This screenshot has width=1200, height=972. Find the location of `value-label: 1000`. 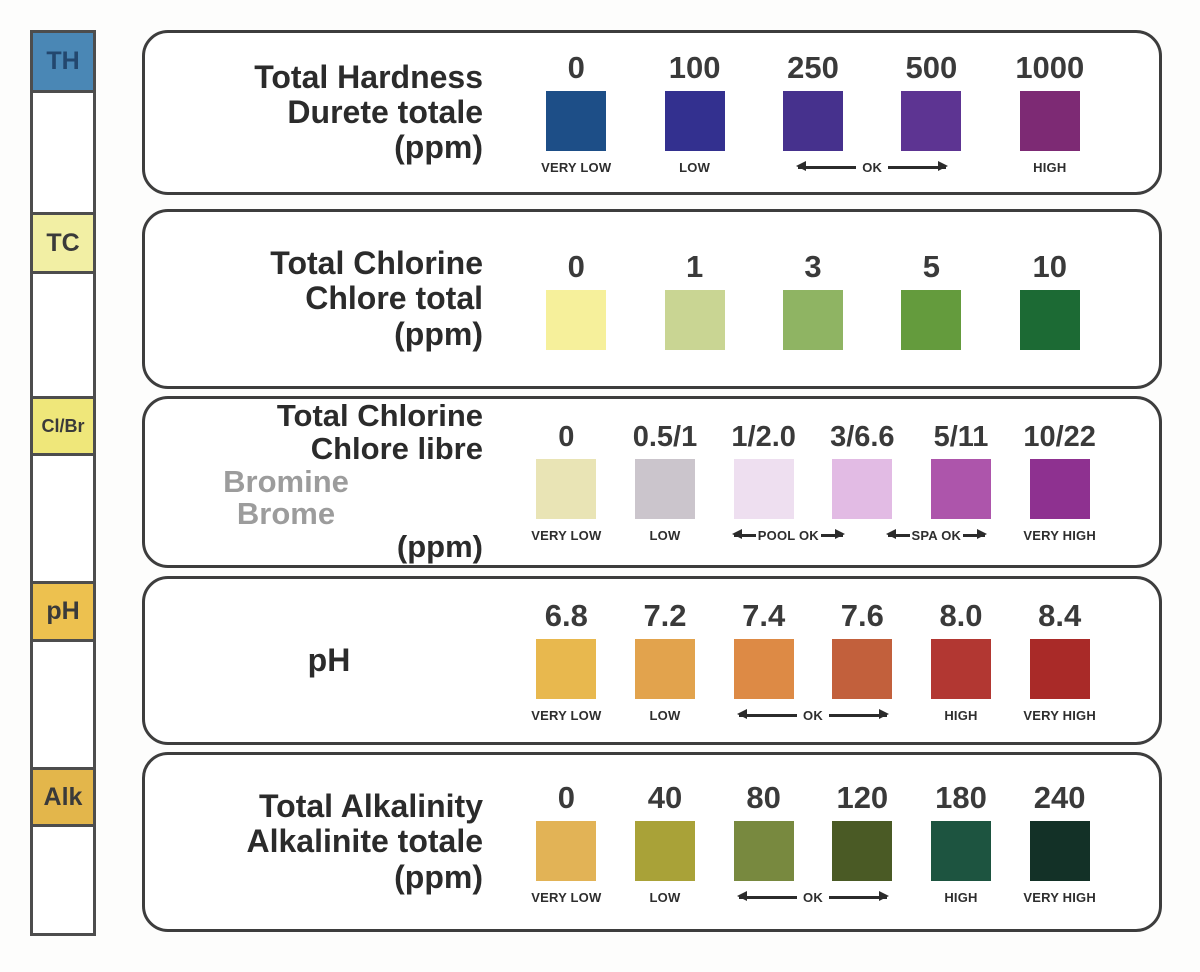

value-label: 1000 is located at coordinates (1050, 67).